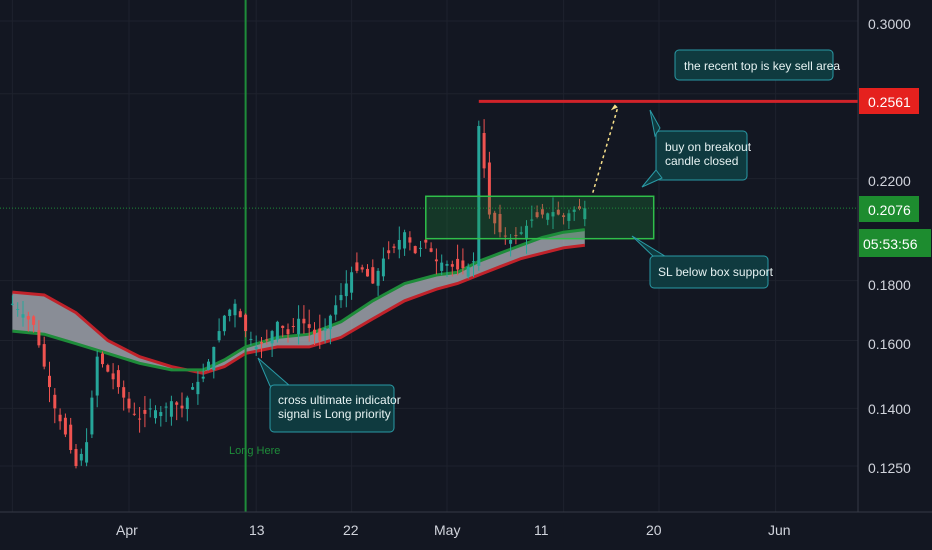 The width and height of the screenshot is (932, 550). I want to click on time-tick-label: Jun, so click(779, 530).